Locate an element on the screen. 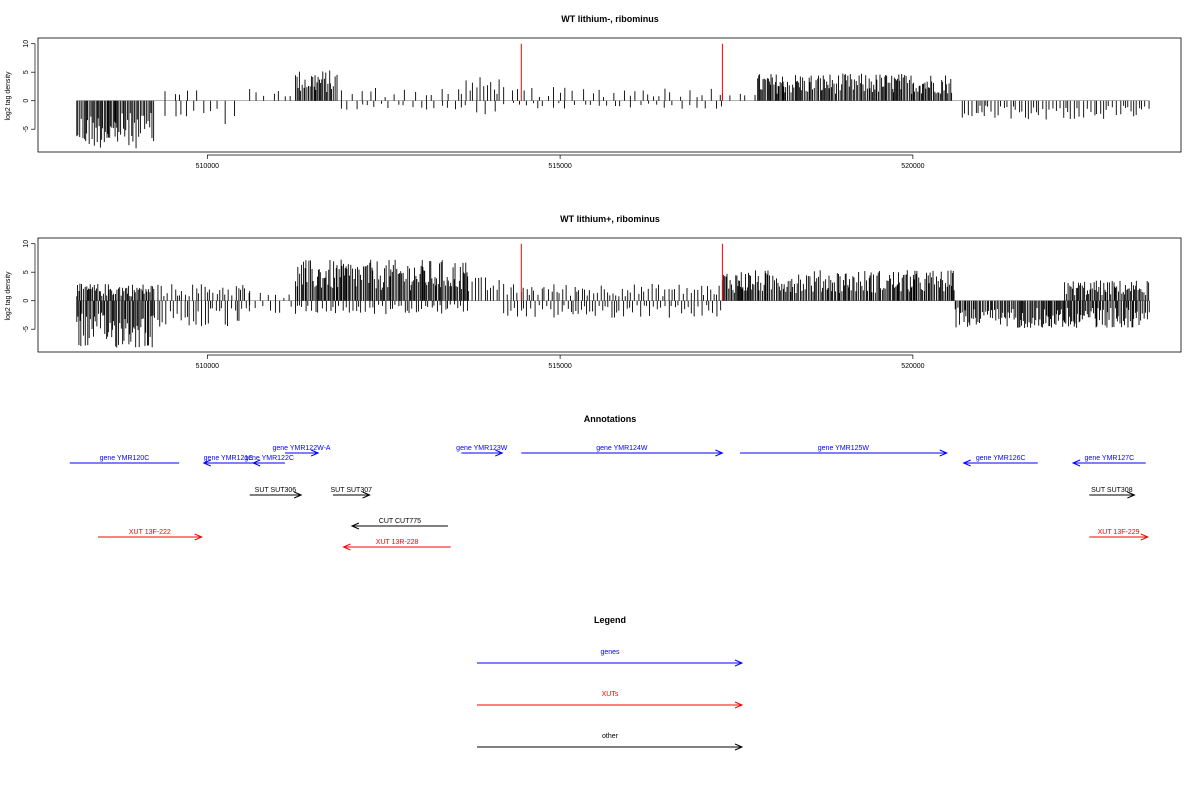 The height and width of the screenshot is (805, 1200). legend: Legend genes XUTs other is located at coordinates (610, 683).